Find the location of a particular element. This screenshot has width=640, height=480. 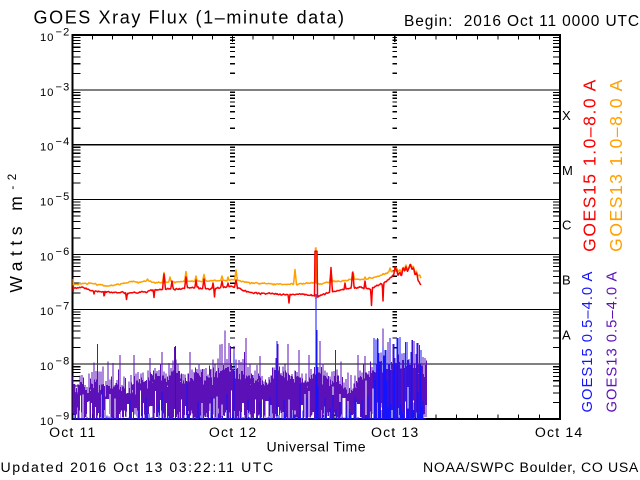

svg-text: −9 is located at coordinates (63, 416).